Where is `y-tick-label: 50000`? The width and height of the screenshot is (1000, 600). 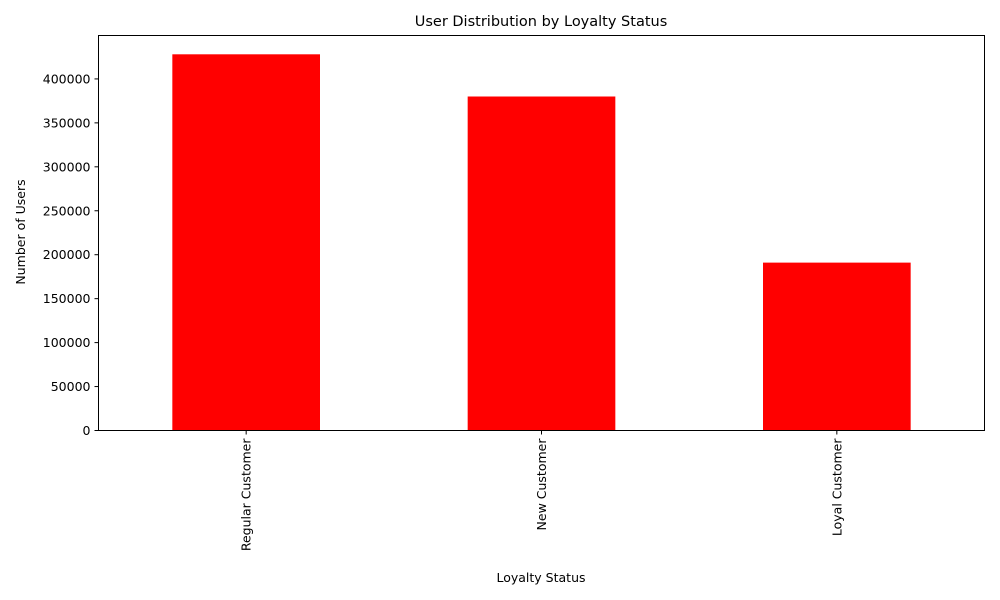
y-tick-label: 50000 is located at coordinates (71, 386).